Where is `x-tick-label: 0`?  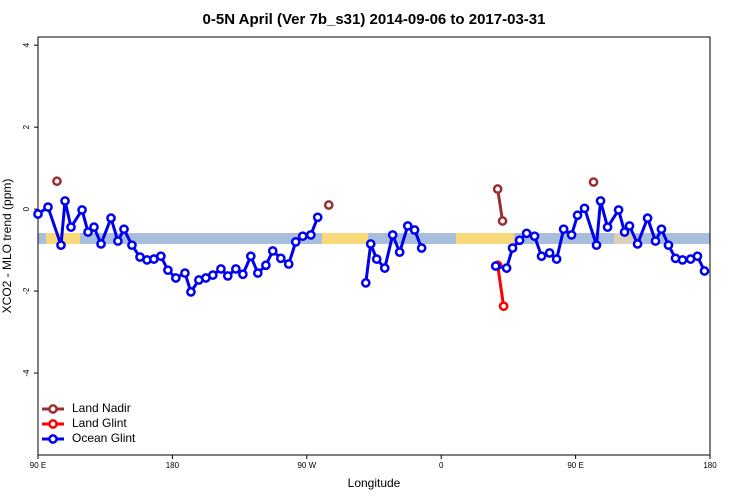 x-tick-label: 0 is located at coordinates (441, 465).